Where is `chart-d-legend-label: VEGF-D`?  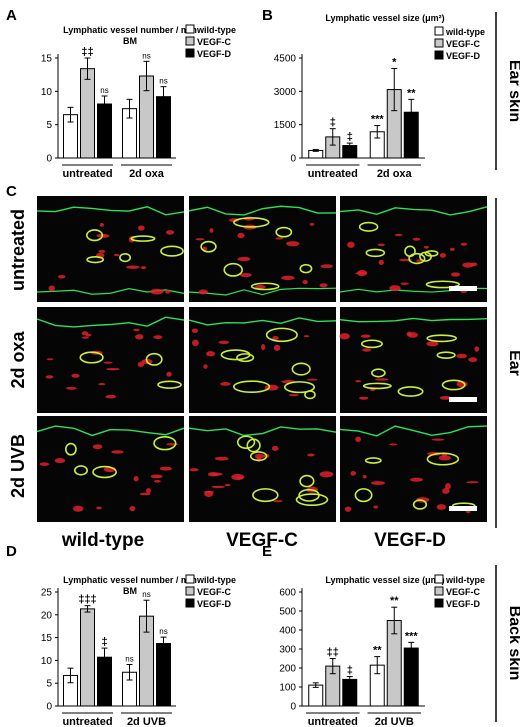
chart-d-legend-label: VEGF-D is located at coordinates (214, 604).